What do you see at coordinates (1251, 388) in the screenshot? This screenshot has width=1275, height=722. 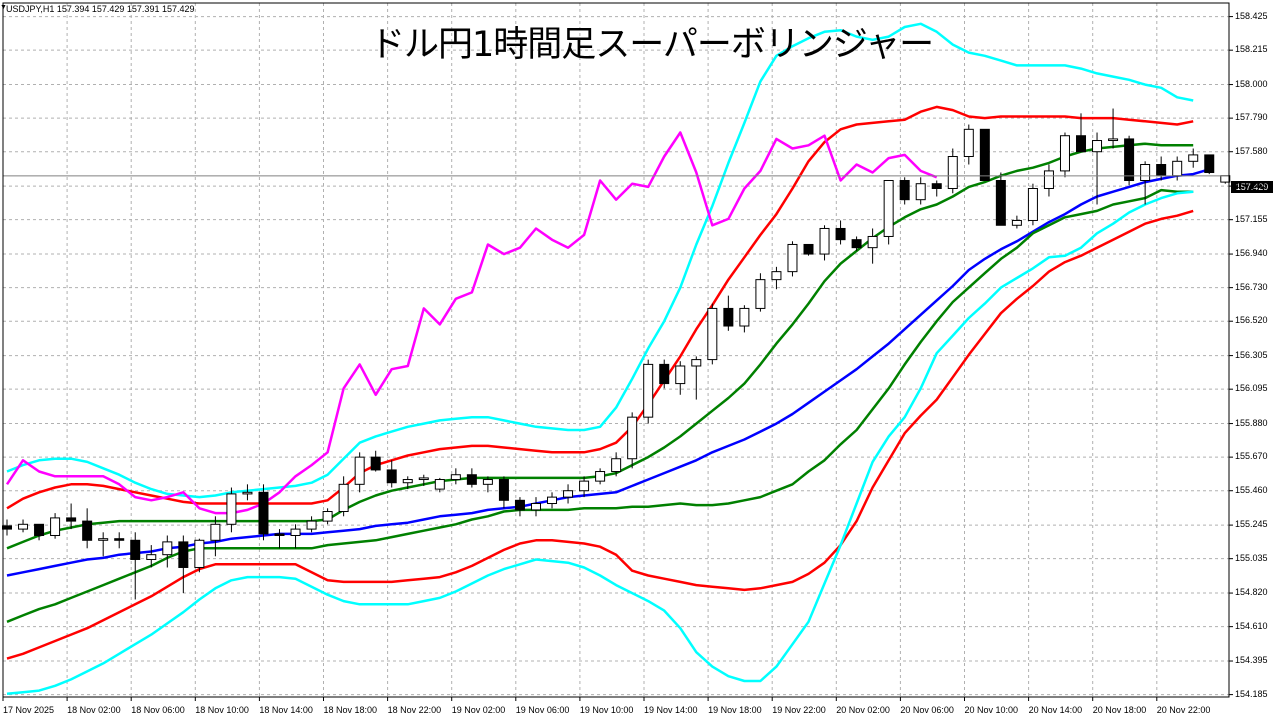 I see `y-tick-label: 156.095` at bounding box center [1251, 388].